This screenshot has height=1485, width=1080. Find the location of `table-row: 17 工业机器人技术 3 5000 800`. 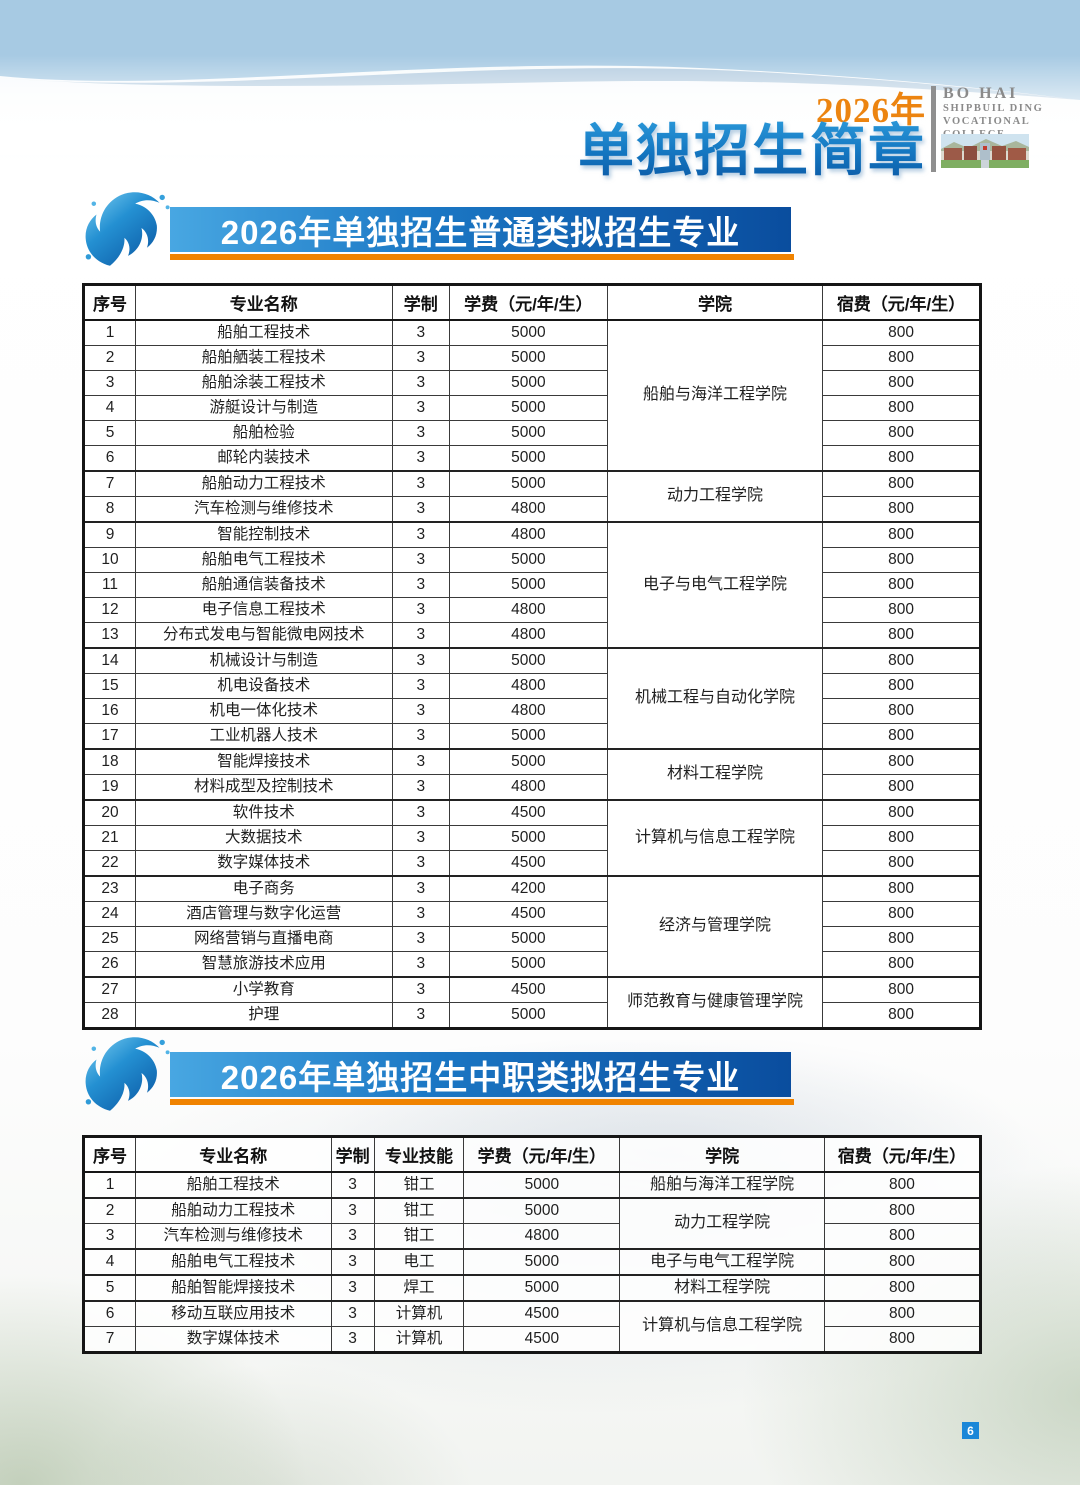

table-row: 17 工业机器人技术 3 5000 800 is located at coordinates (531, 736).